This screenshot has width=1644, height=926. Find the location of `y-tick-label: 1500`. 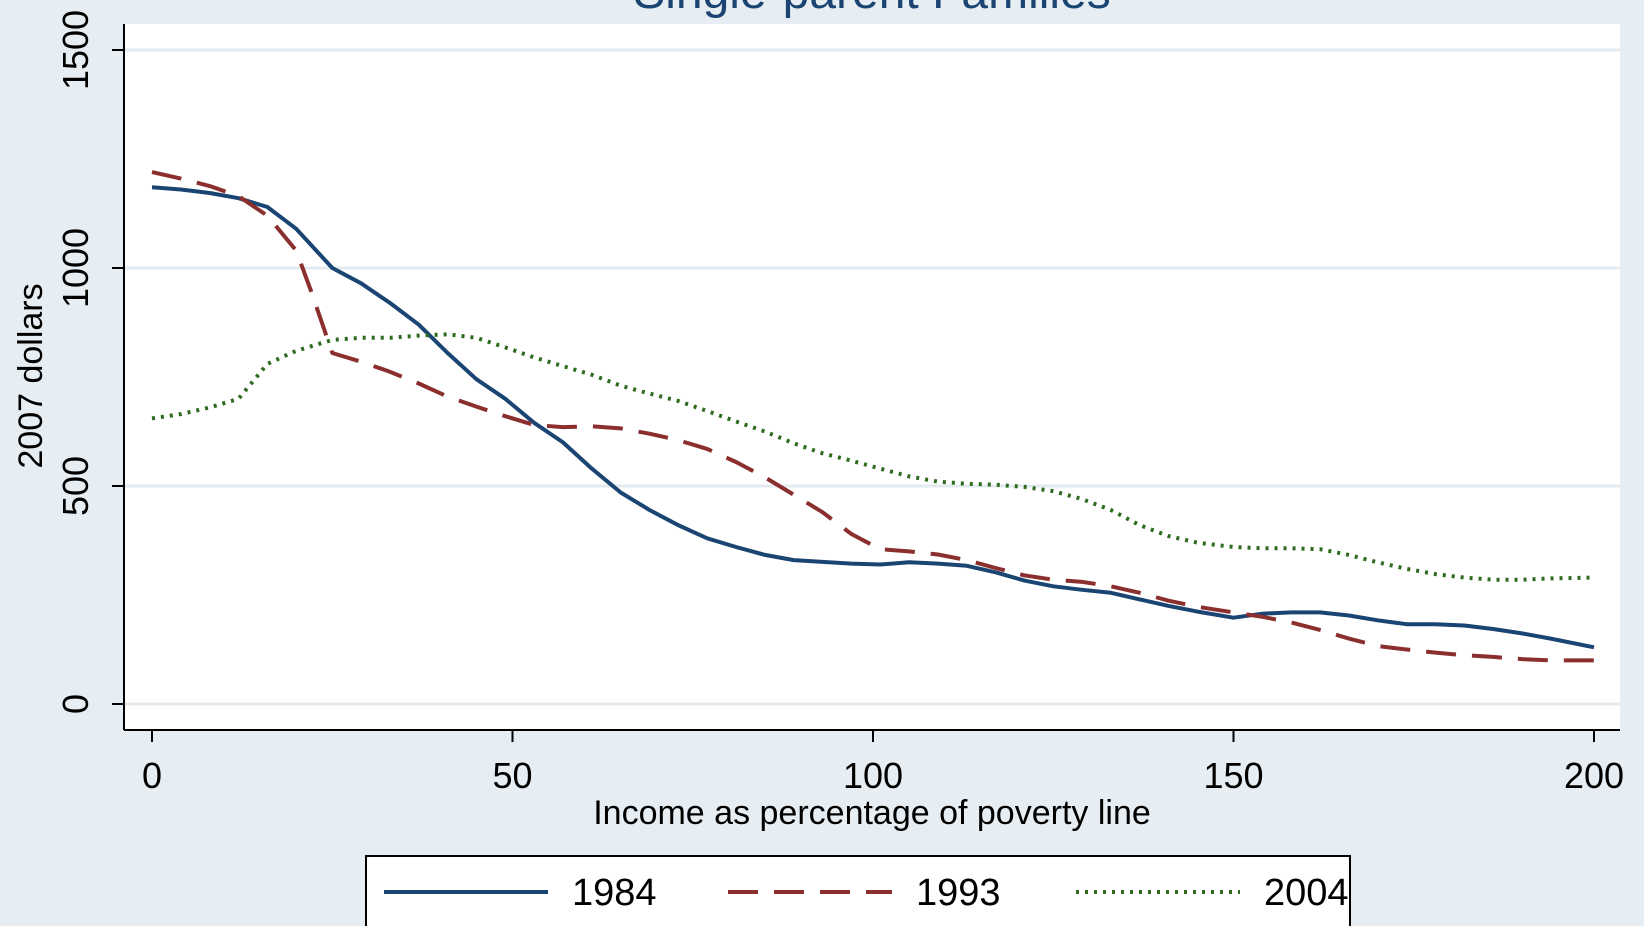

y-tick-label: 1500 is located at coordinates (75, 50).